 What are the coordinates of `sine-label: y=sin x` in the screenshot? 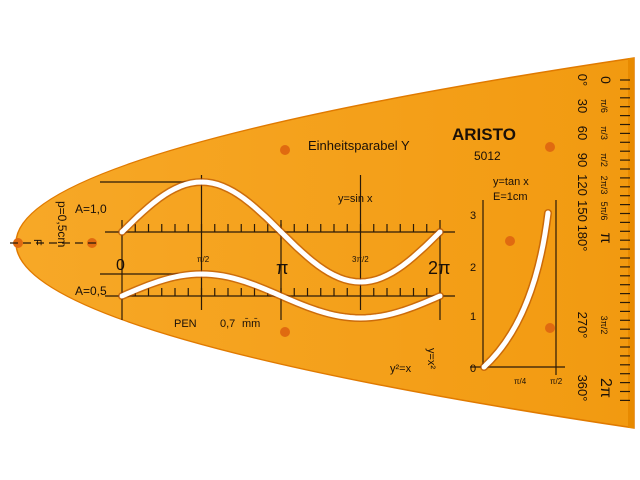 It's located at (355, 199).